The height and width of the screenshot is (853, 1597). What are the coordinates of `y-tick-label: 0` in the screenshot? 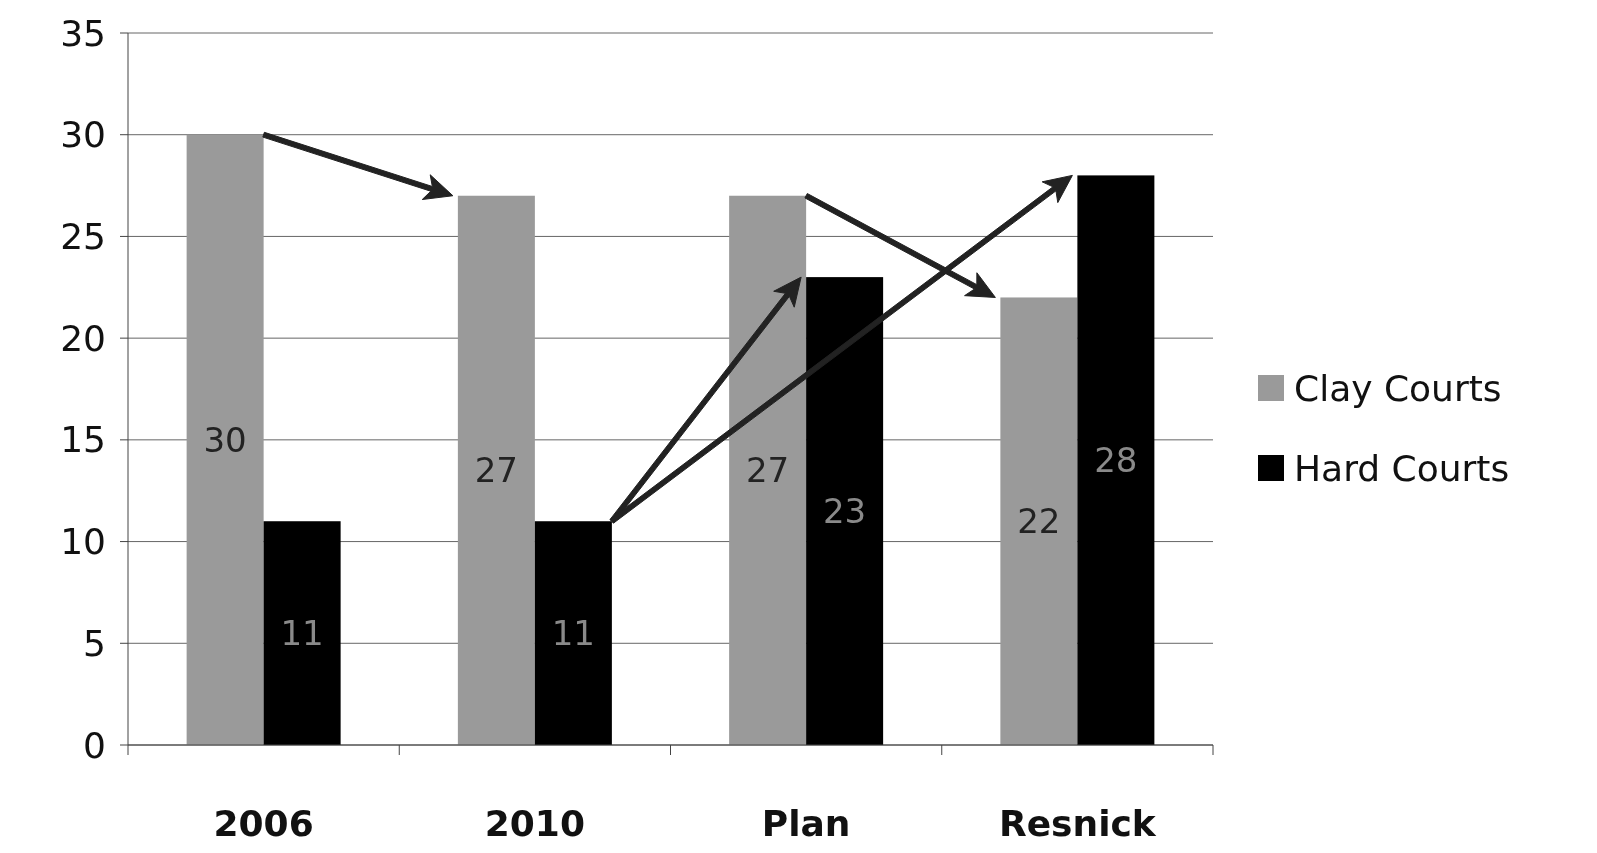 It's located at (94, 745).